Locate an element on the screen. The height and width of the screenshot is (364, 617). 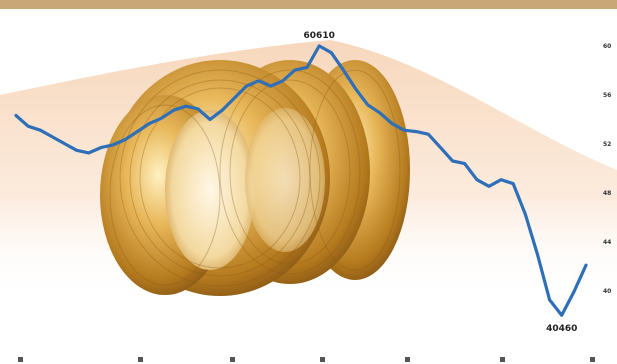
low-label: 40460 is located at coordinates (561, 329).